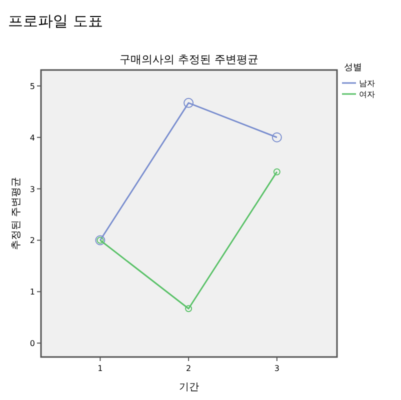 The image size is (401, 400). What do you see at coordinates (100, 368) in the screenshot?
I see `xtick: 1` at bounding box center [100, 368].